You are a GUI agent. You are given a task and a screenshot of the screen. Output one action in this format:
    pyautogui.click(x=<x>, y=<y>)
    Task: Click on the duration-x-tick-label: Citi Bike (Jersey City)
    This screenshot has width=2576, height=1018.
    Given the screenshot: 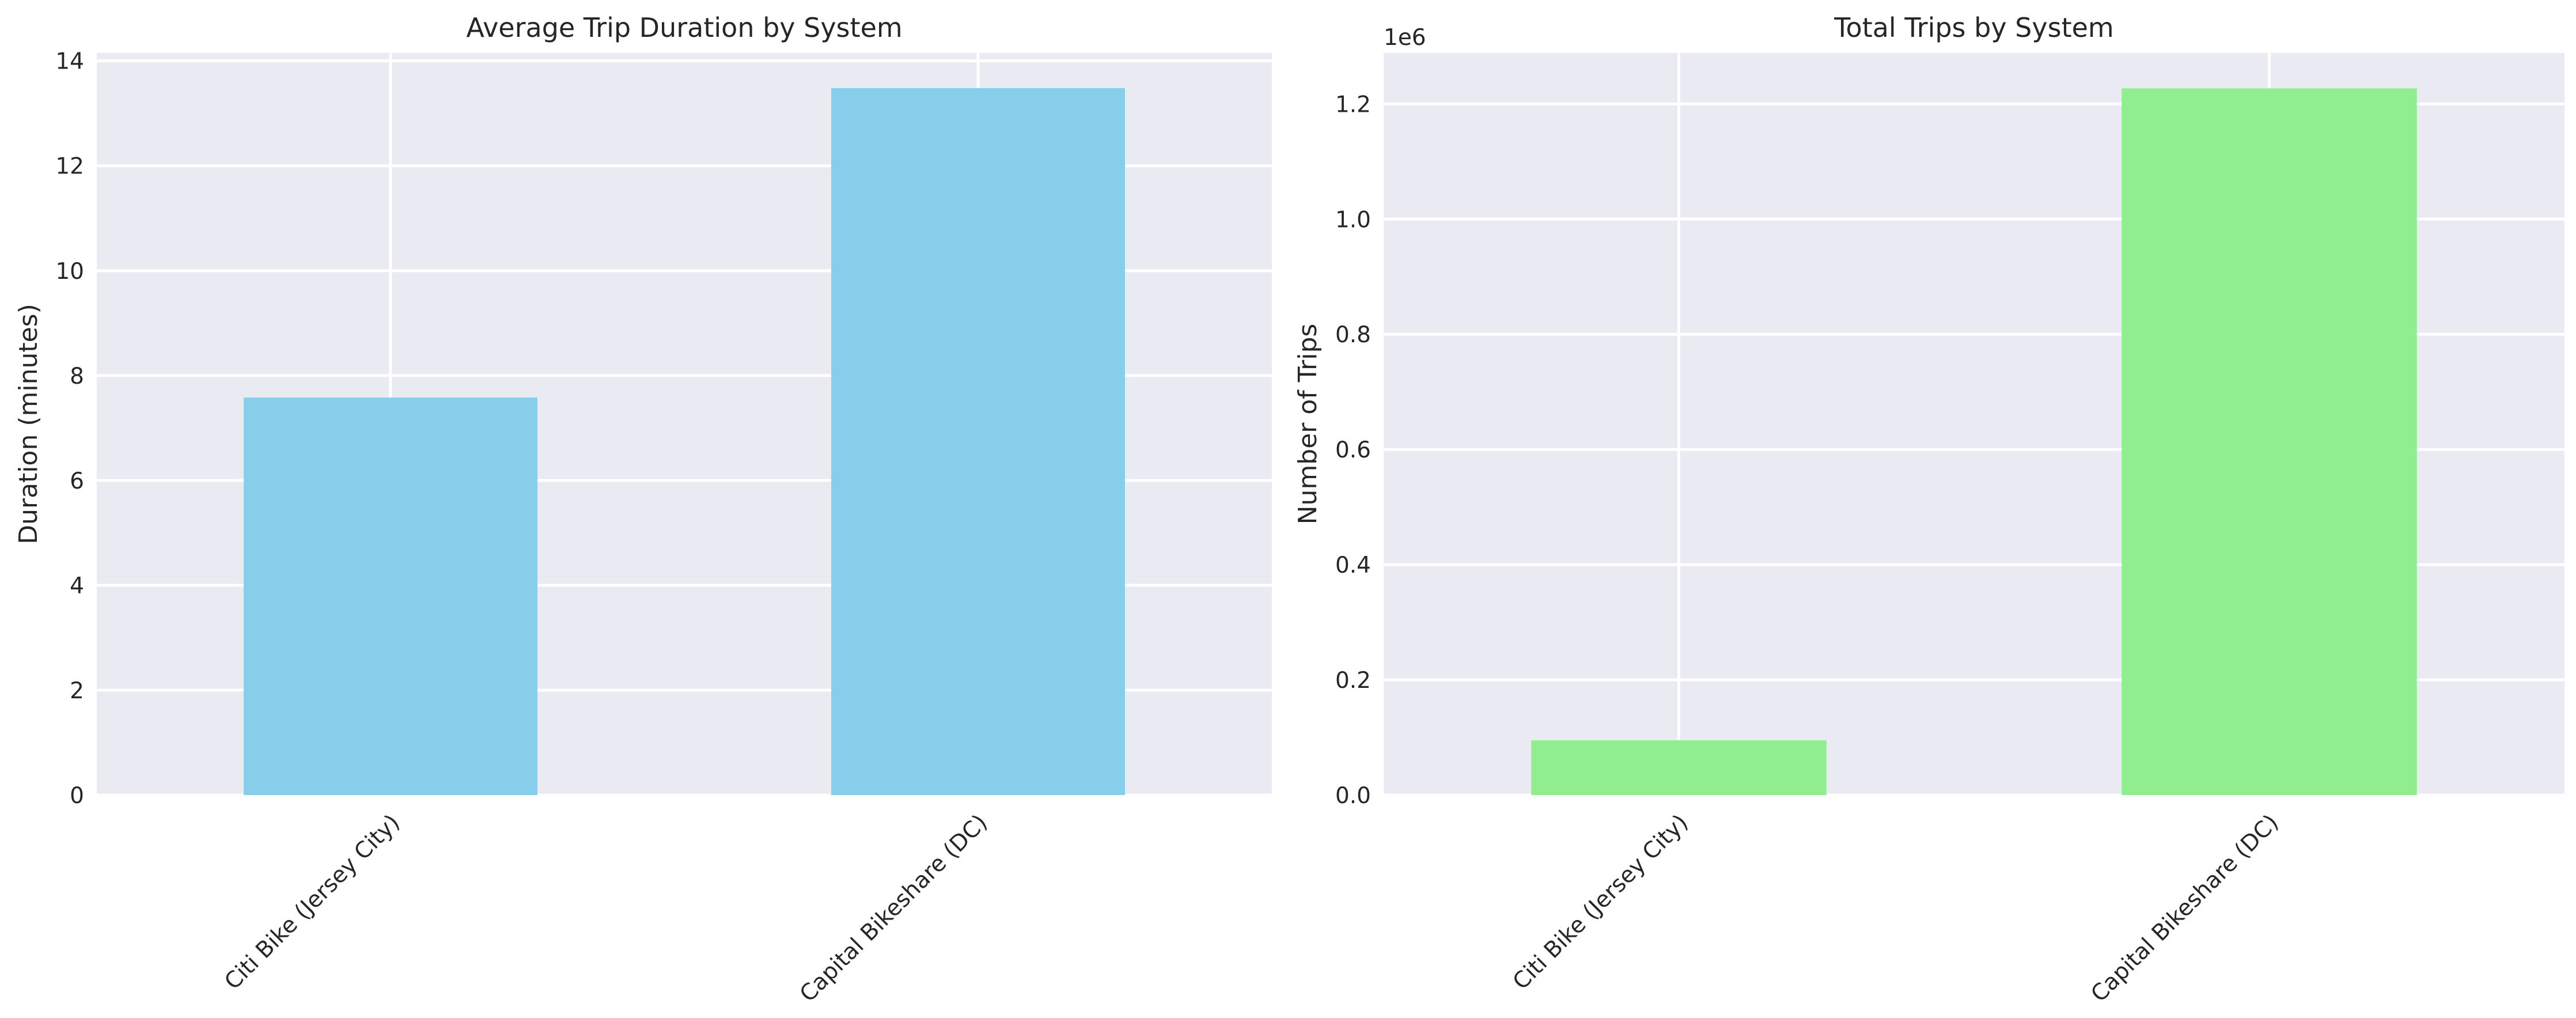 What is the action you would take?
    pyautogui.click(x=312, y=902)
    